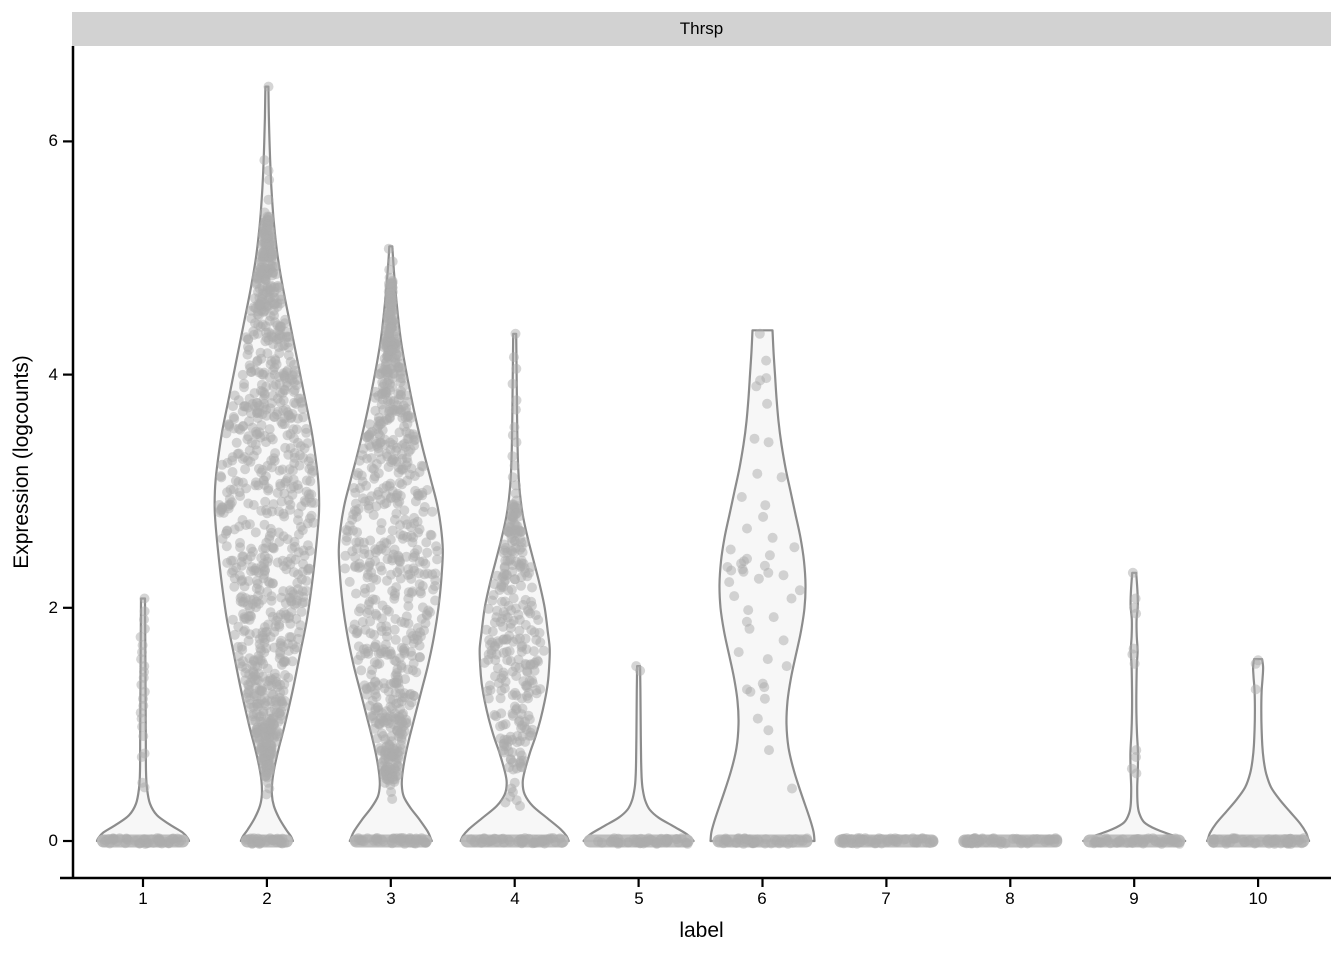 Image resolution: width=1344 pixels, height=960 pixels. I want to click on x-axis-title: label, so click(701, 930).